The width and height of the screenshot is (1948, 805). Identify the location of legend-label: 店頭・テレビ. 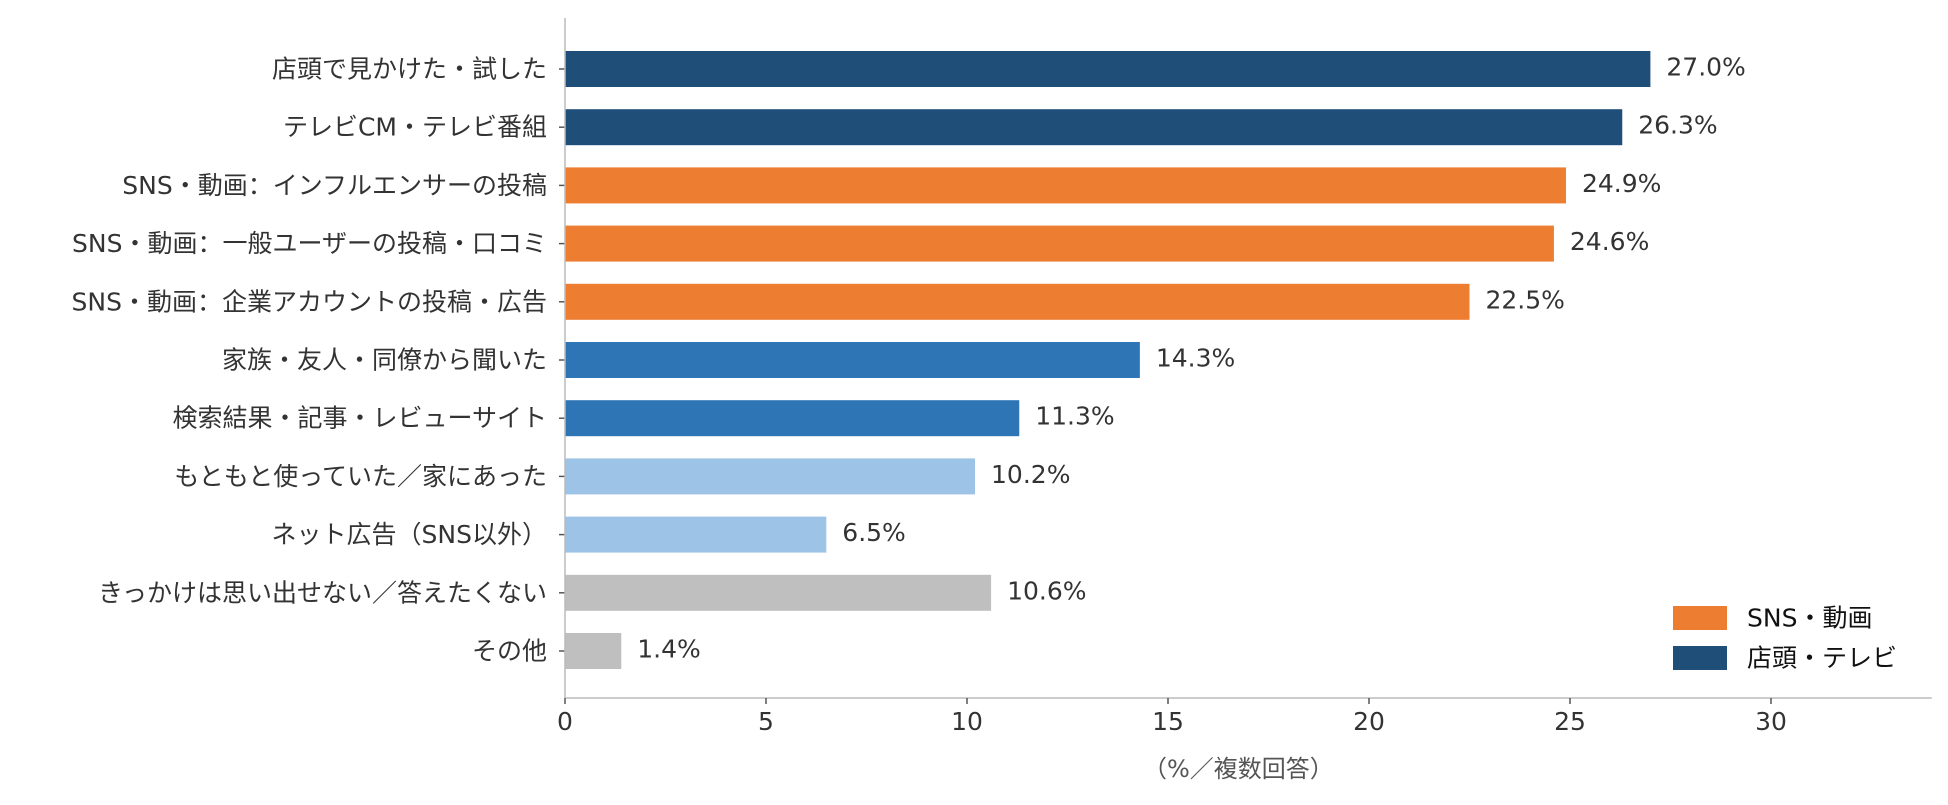
(1822, 658).